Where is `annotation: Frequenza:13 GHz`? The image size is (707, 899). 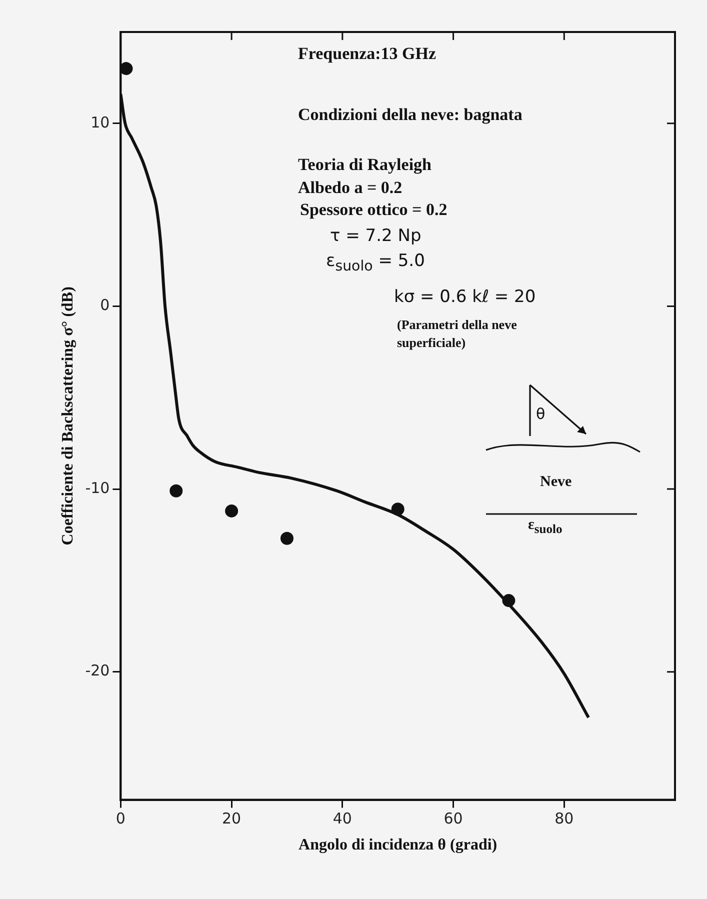 annotation: Frequenza:13 GHz is located at coordinates (367, 54).